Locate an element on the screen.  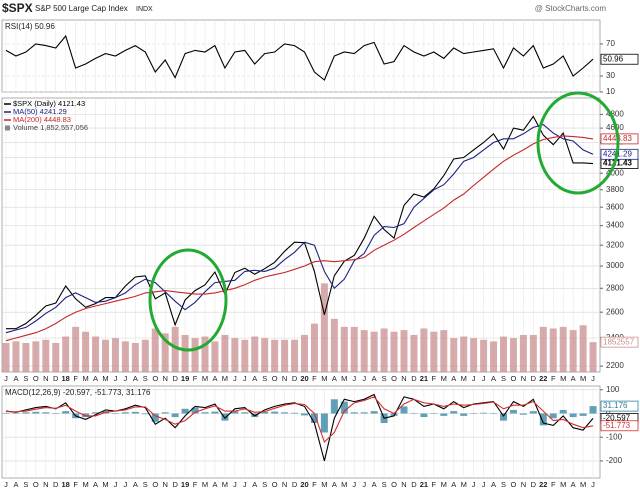
series-line is located at coordinates (299, 57).